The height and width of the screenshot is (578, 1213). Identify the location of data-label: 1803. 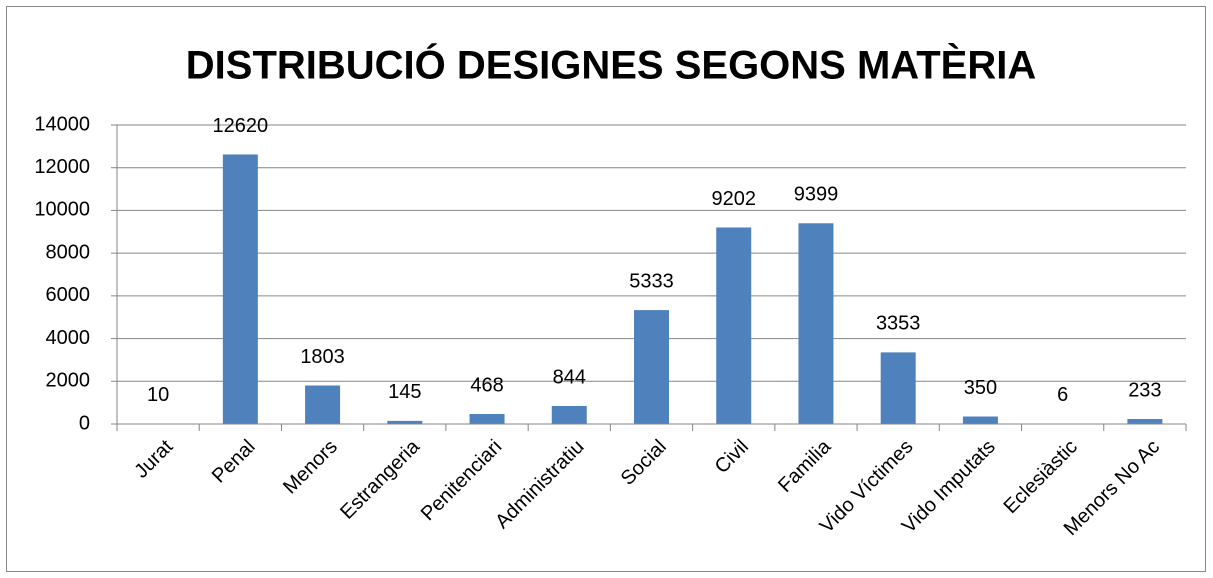
(322, 357).